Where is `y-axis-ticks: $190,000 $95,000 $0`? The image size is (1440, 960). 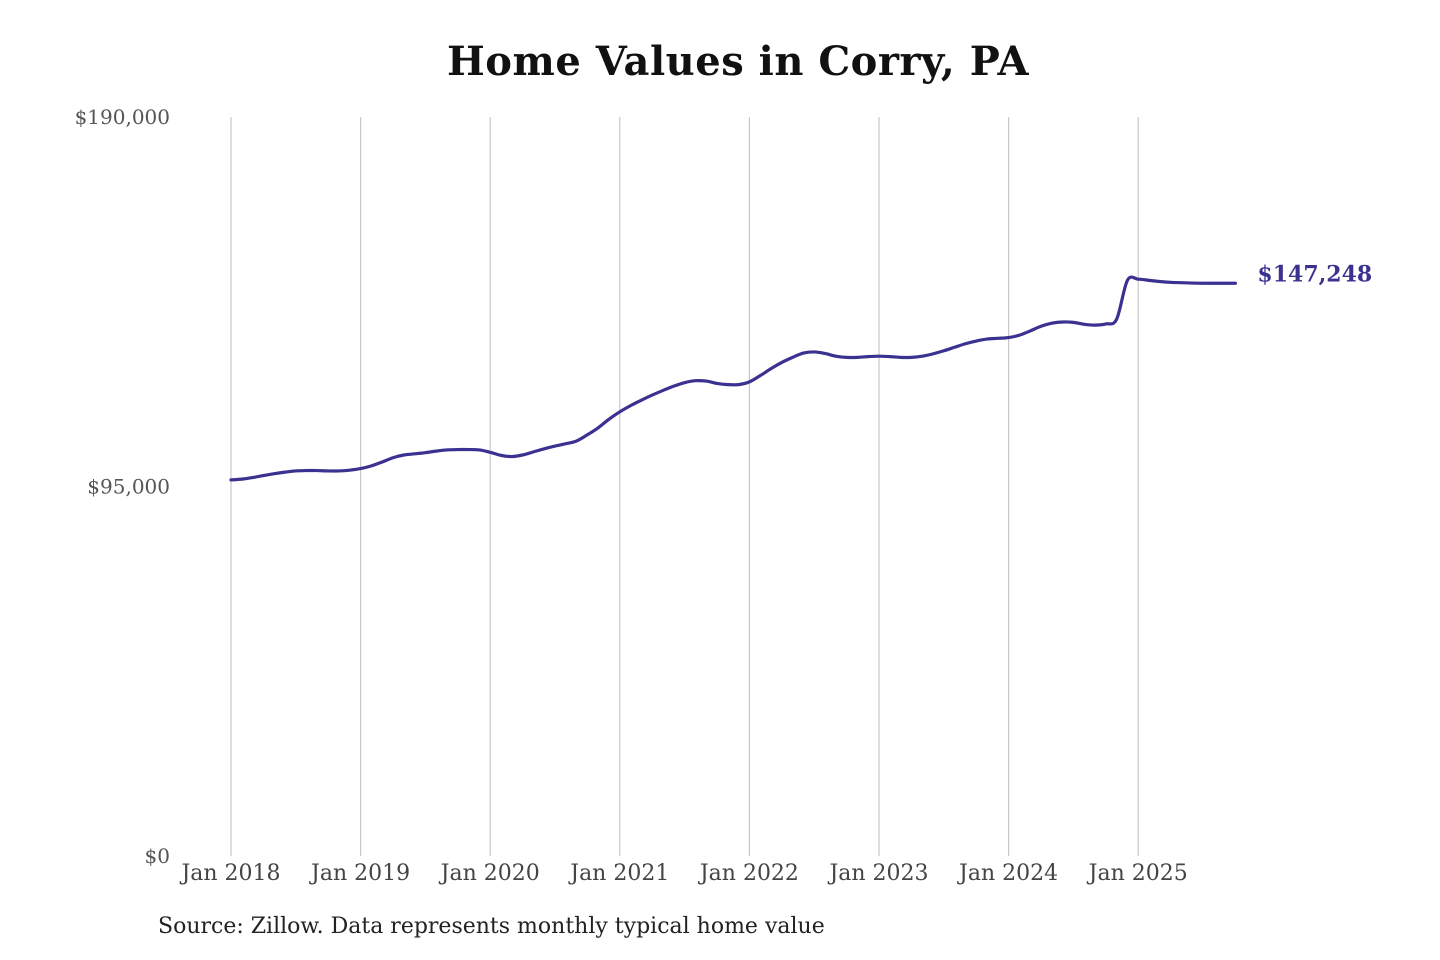 y-axis-ticks: $190,000 $95,000 $0 is located at coordinates (122, 486).